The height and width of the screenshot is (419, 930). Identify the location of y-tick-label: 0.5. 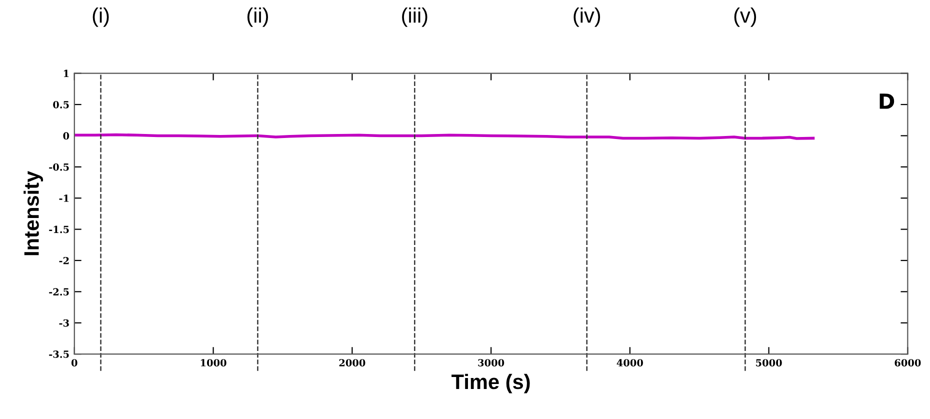
(61, 104).